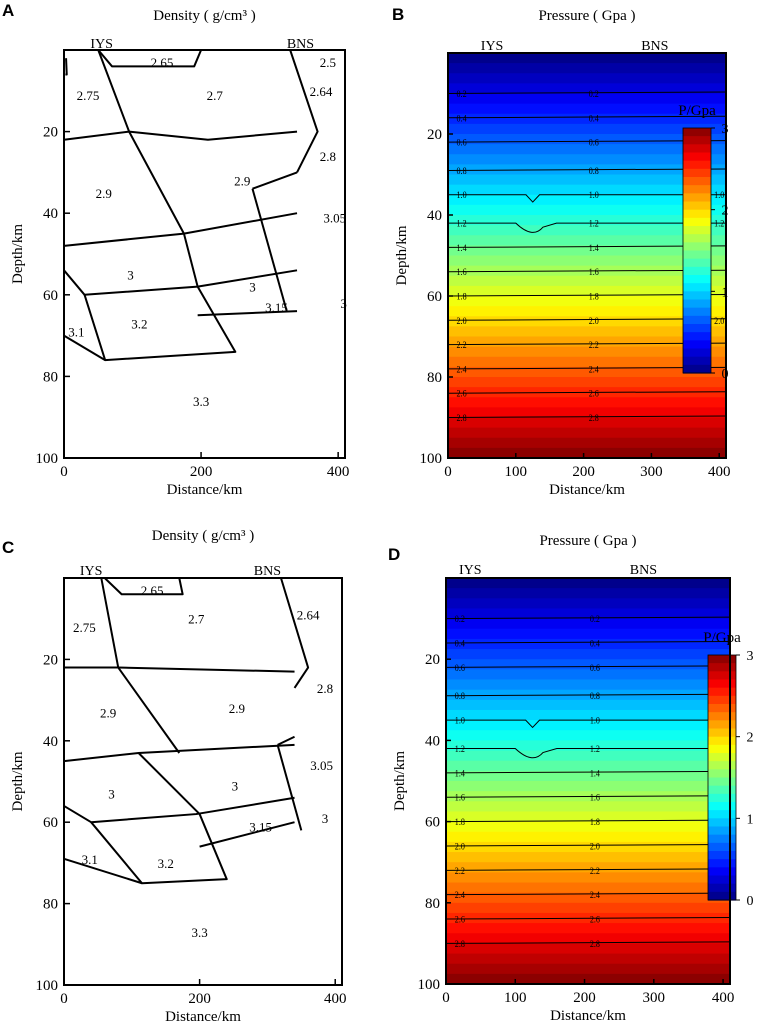 This screenshot has width=782, height=1030. I want to click on y-tick-label: 100, so click(47, 986).